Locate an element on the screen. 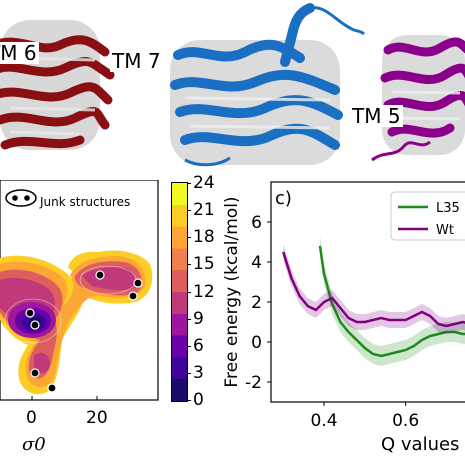  y-tick-label: -2 is located at coordinates (253, 383).